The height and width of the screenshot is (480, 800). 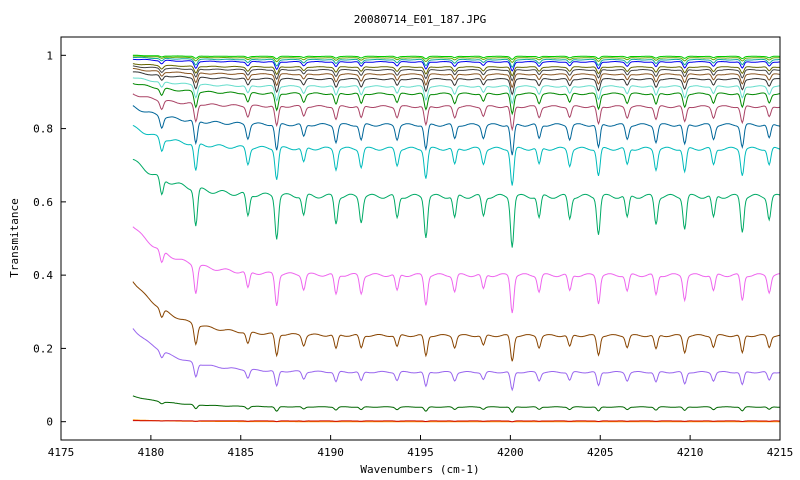 What do you see at coordinates (49, 55) in the screenshot?
I see `y-tick-label: 1` at bounding box center [49, 55].